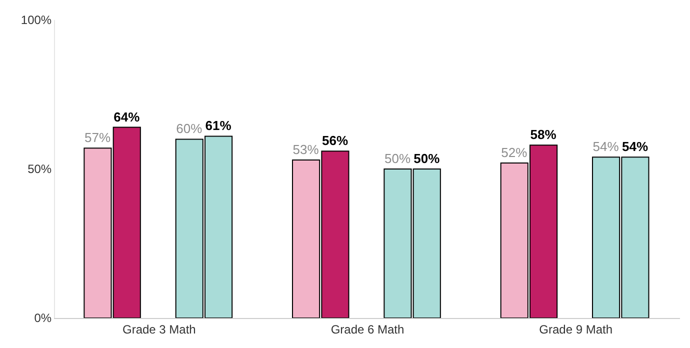 The image size is (690, 348). I want to click on x-tick-label: Grade 9 Math, so click(576, 329).